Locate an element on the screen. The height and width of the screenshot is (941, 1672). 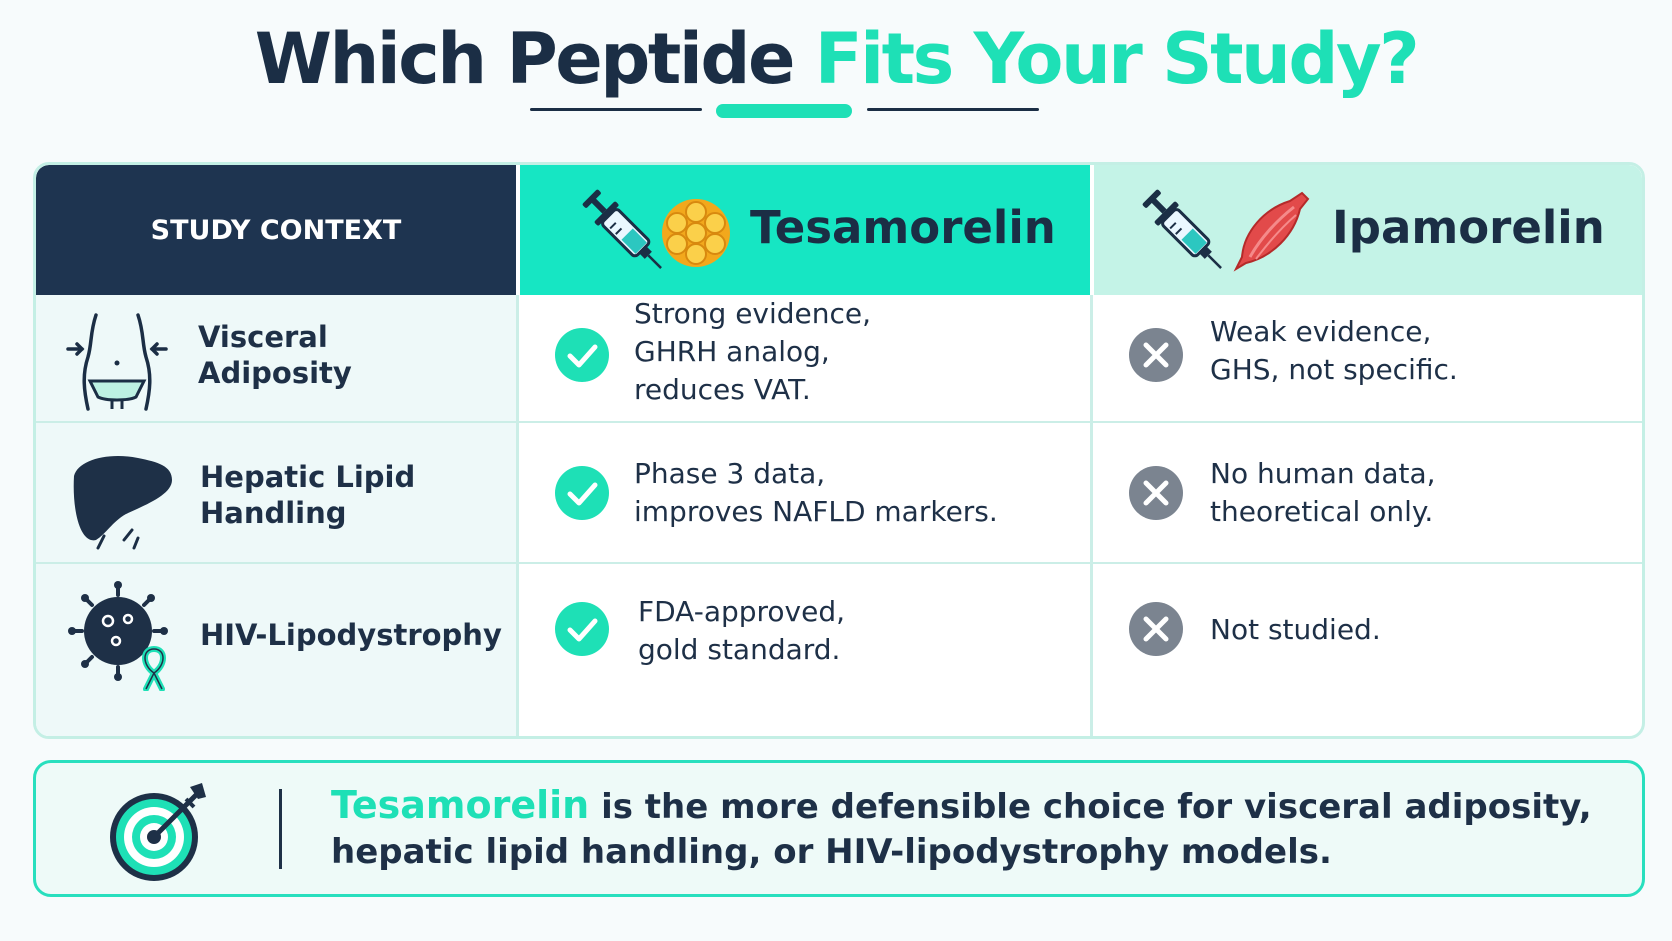
summary-highlight: Tesamorelin is located at coordinates (460, 805).